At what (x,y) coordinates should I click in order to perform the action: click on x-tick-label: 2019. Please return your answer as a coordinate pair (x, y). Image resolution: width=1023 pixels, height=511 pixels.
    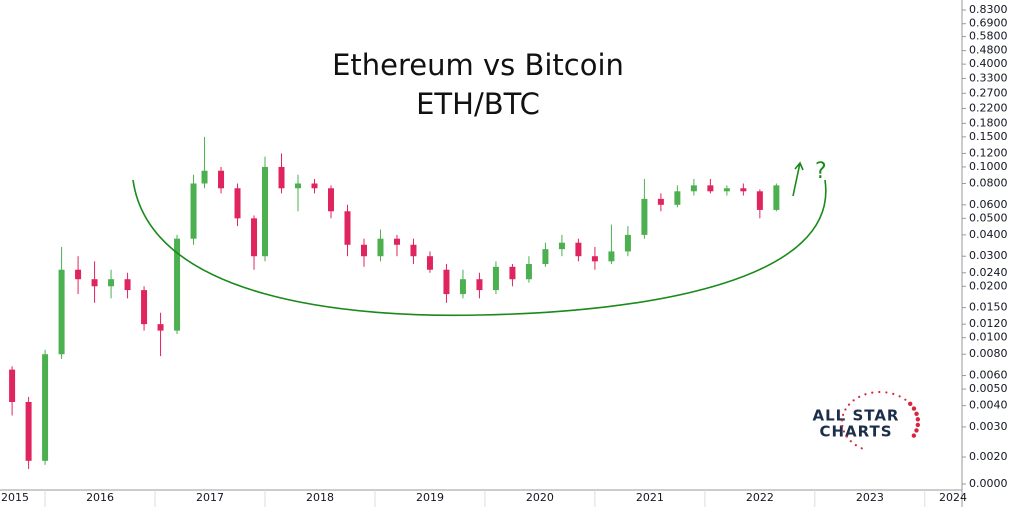
    Looking at the image, I should click on (430, 497).